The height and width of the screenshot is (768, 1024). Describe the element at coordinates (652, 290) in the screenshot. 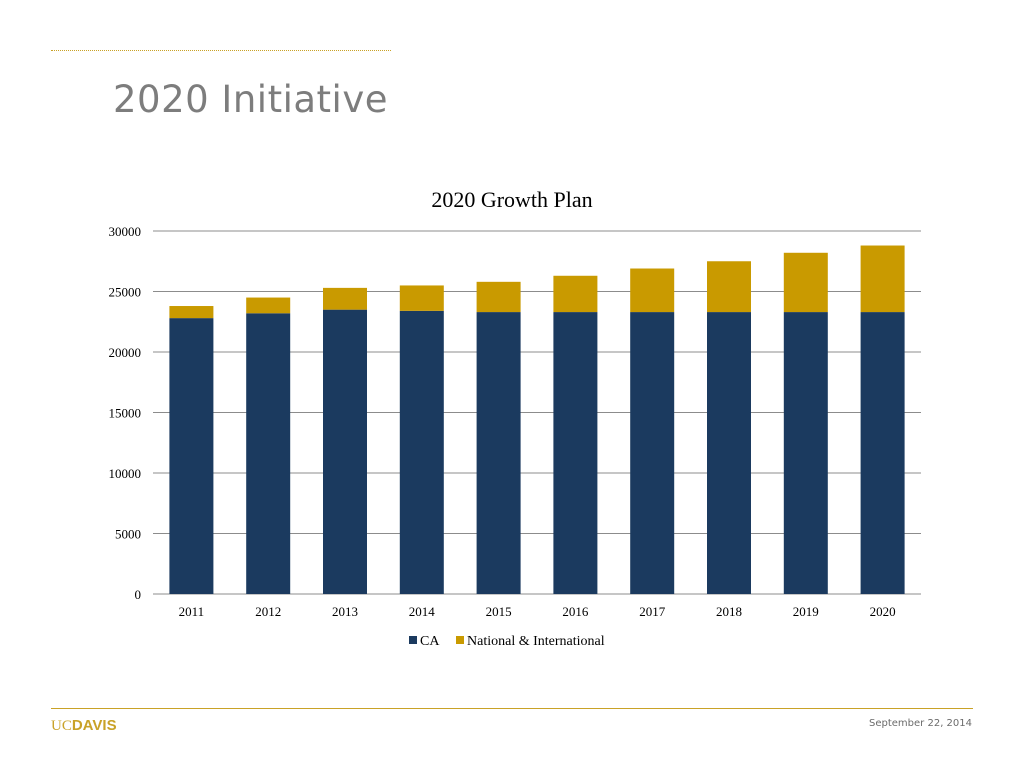

I see `bar-national-2017` at that location.